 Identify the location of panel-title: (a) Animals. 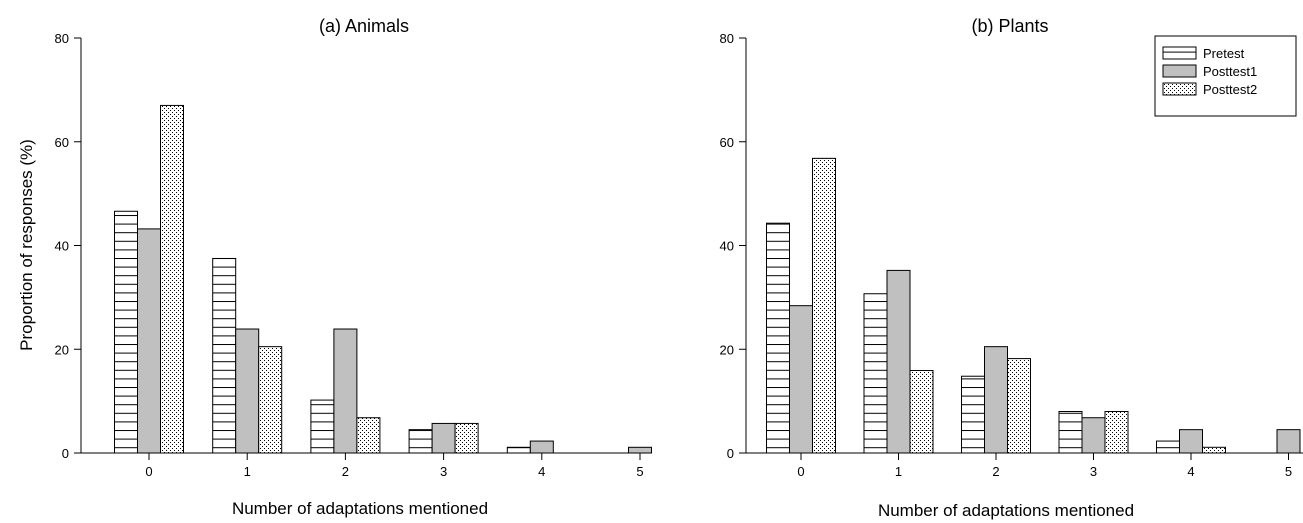
(364, 26).